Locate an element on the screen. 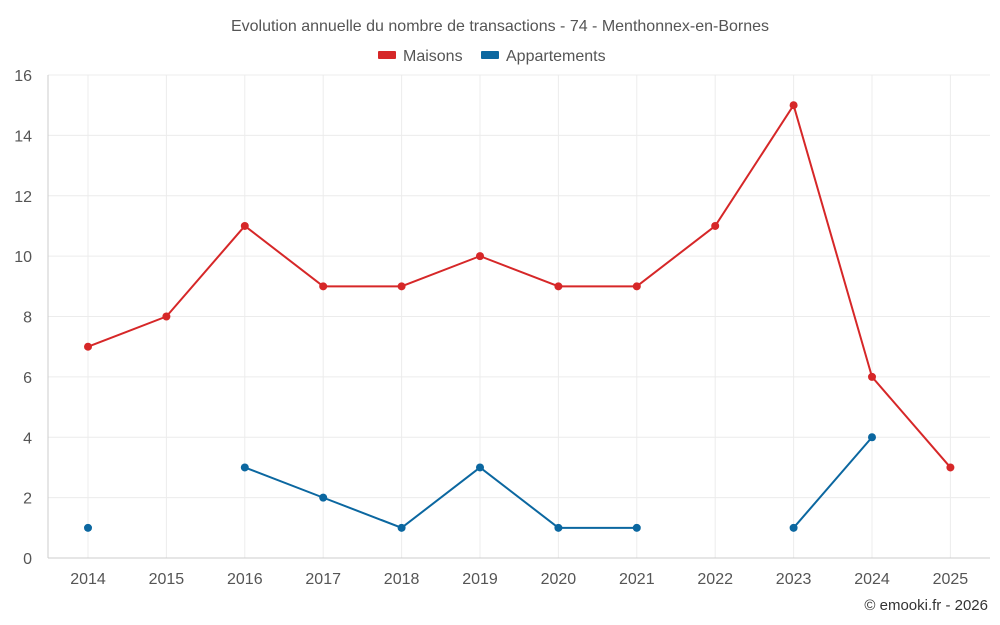 The height and width of the screenshot is (625, 1000). x-tick-label: 2023 is located at coordinates (794, 579).